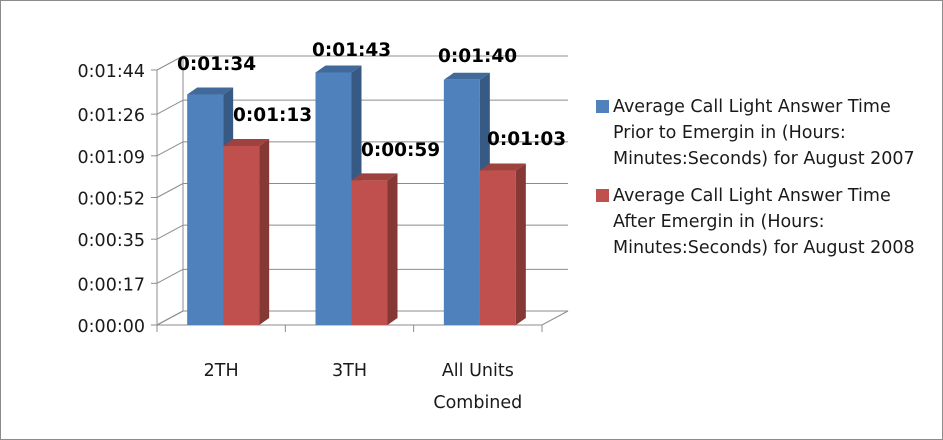 The height and width of the screenshot is (440, 943). I want to click on data-label: 0:01:13, so click(272, 115).